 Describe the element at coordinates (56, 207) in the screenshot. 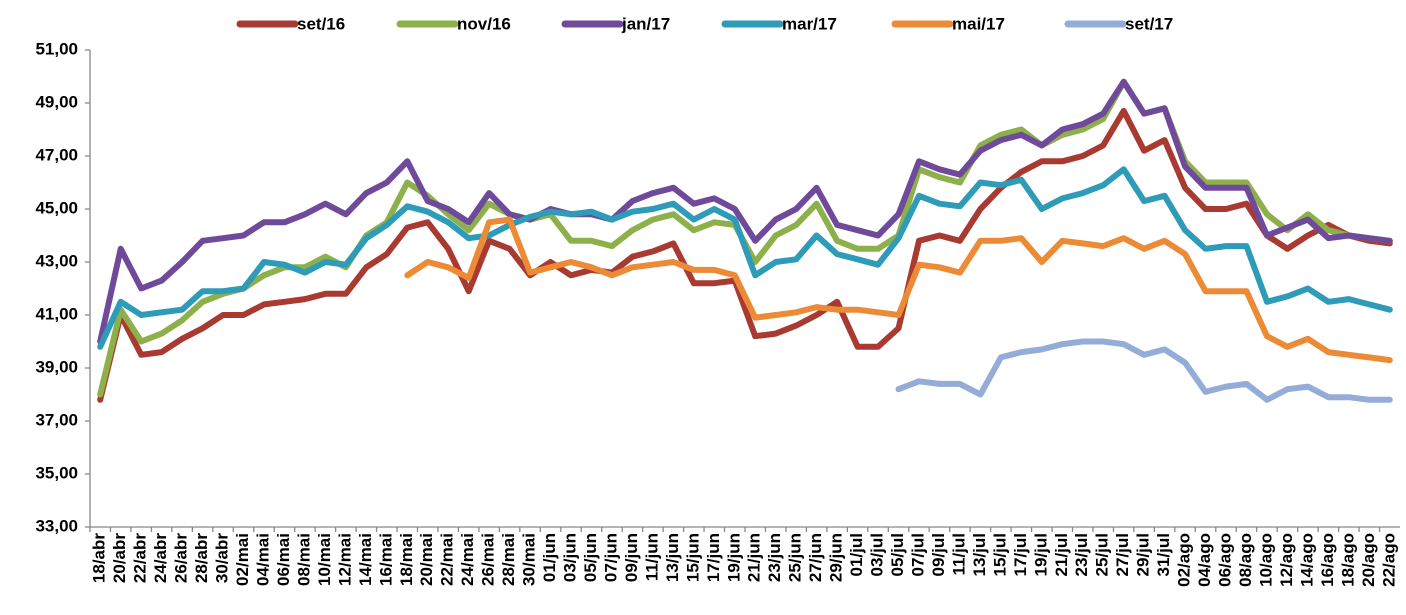

I see `y-tick-label: 45,00` at that location.